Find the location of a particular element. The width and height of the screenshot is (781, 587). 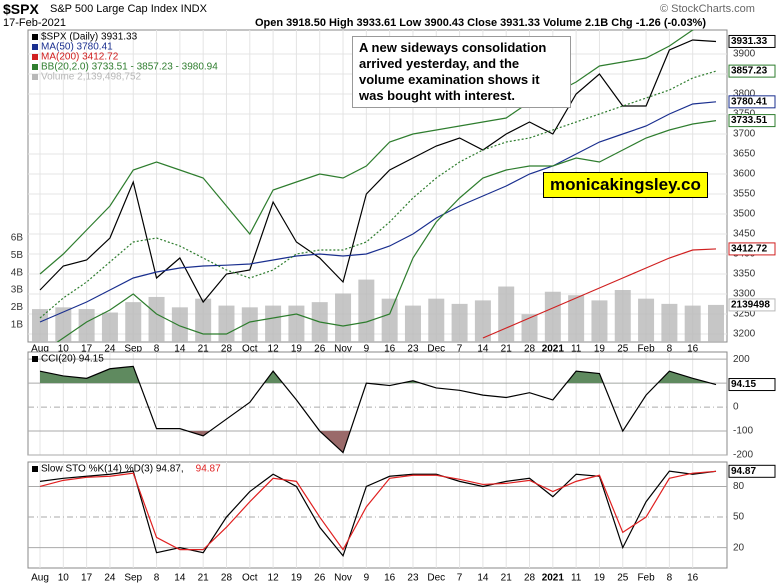

x-tick-label: Nov is located at coordinates (343, 578).